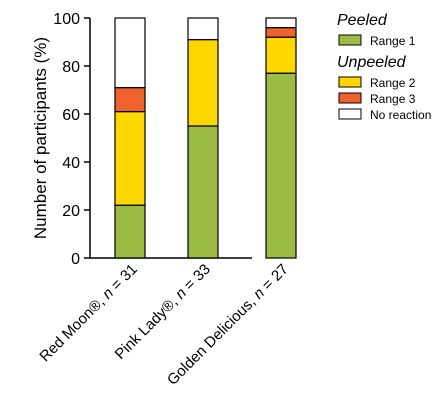  What do you see at coordinates (196, 279) in the screenshot?
I see `category-n-value: = 33` at bounding box center [196, 279].